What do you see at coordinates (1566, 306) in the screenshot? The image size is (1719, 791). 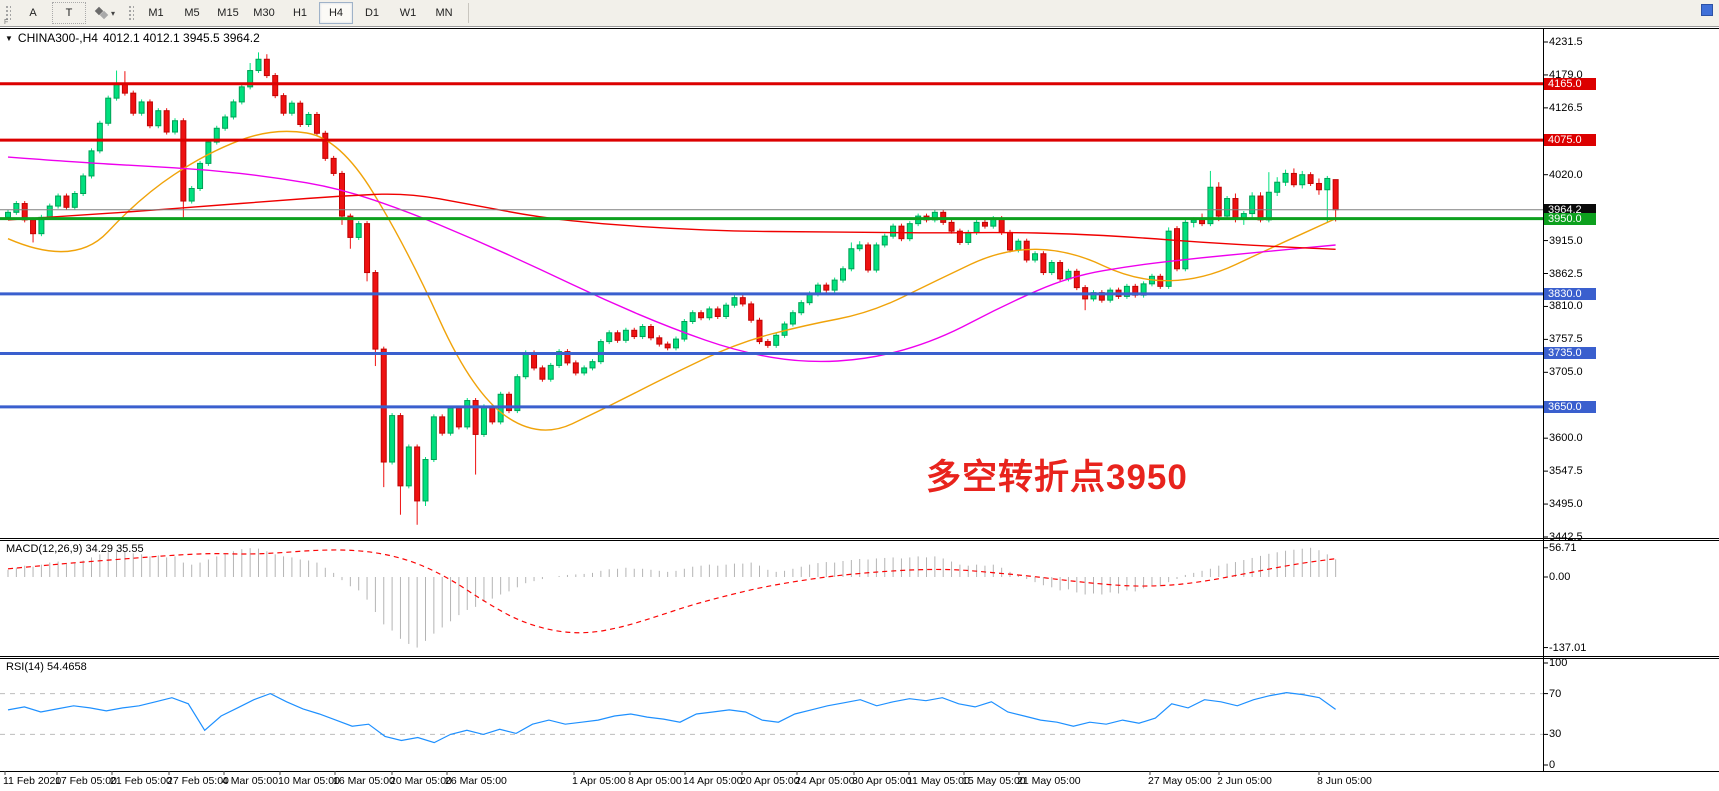 I see `price-tick-label: 3810.0` at bounding box center [1566, 306].